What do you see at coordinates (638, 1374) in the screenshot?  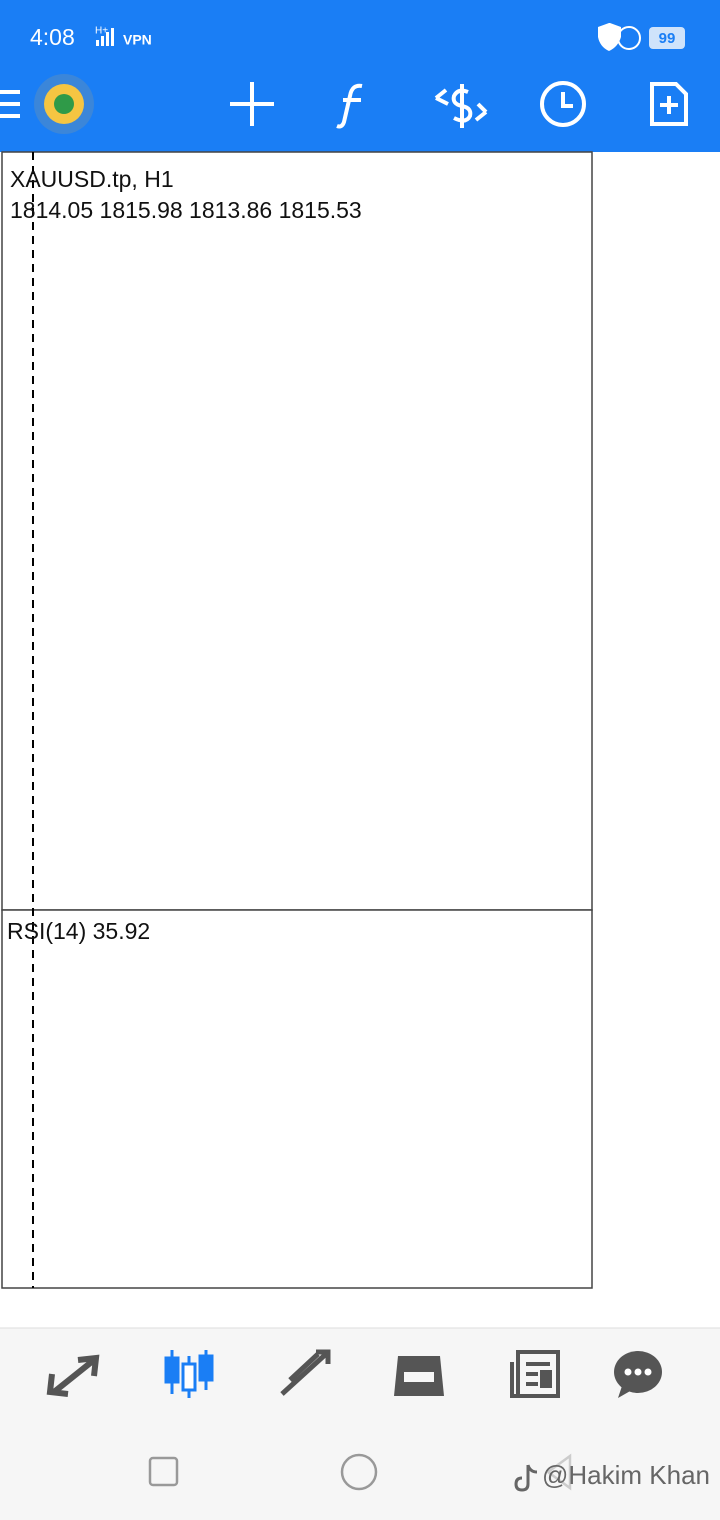 I see `chat-tab` at bounding box center [638, 1374].